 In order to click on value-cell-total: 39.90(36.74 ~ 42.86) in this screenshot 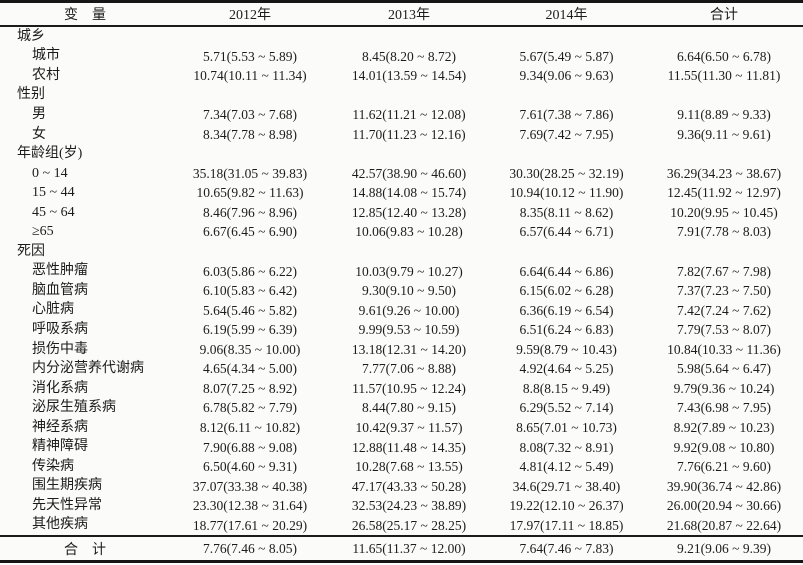, I will do `click(724, 486)`.